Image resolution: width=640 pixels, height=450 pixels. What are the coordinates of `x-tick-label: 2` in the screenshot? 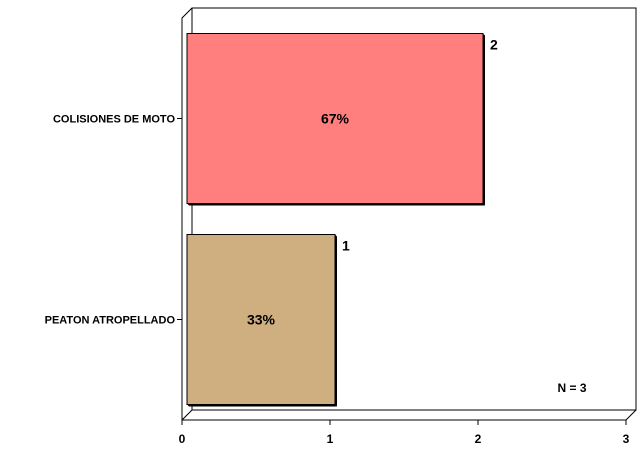 It's located at (478, 439).